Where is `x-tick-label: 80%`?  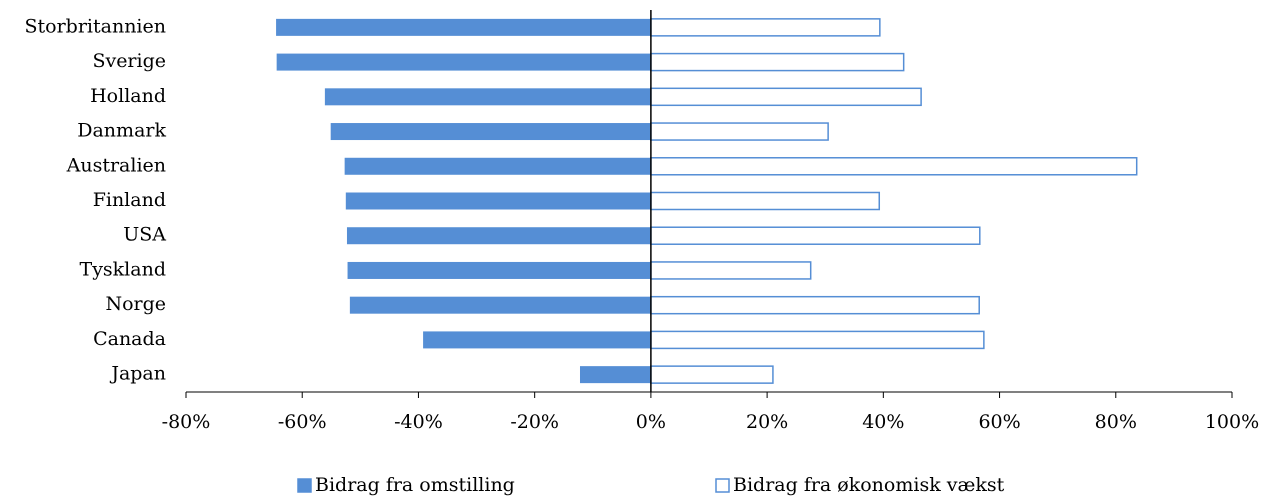
x-tick-label: 80% is located at coordinates (1116, 422).